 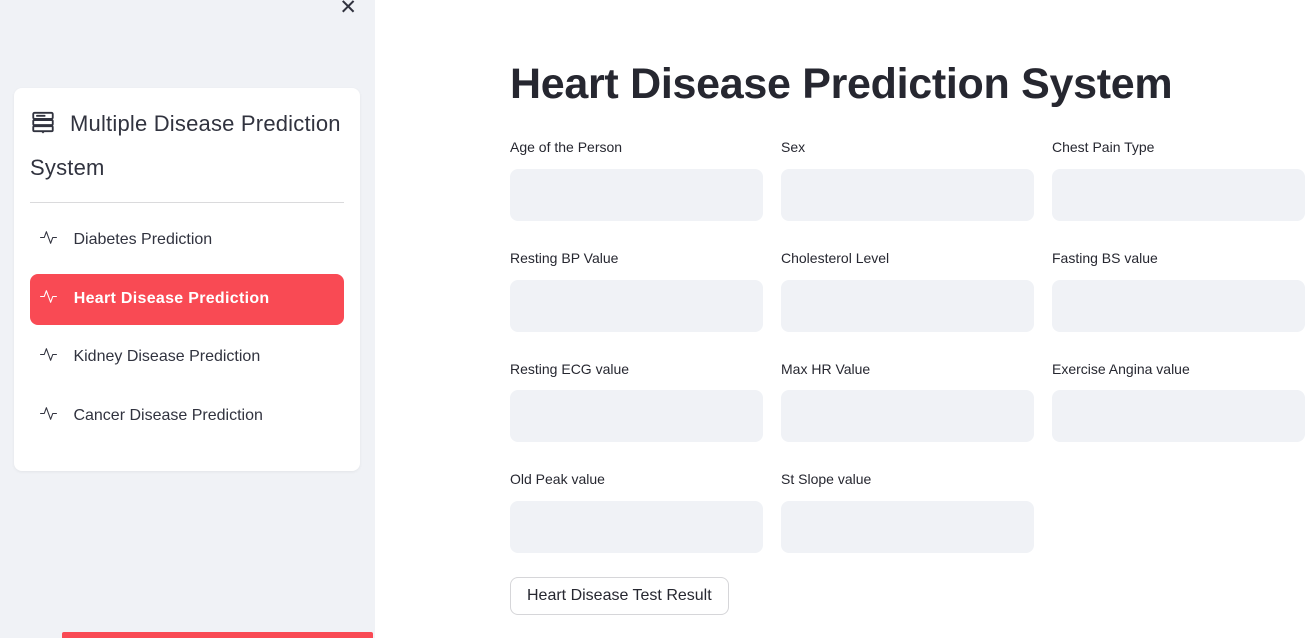 What do you see at coordinates (619, 596) in the screenshot?
I see `heart-disease-test-result-button: Heart Disease Test Result` at bounding box center [619, 596].